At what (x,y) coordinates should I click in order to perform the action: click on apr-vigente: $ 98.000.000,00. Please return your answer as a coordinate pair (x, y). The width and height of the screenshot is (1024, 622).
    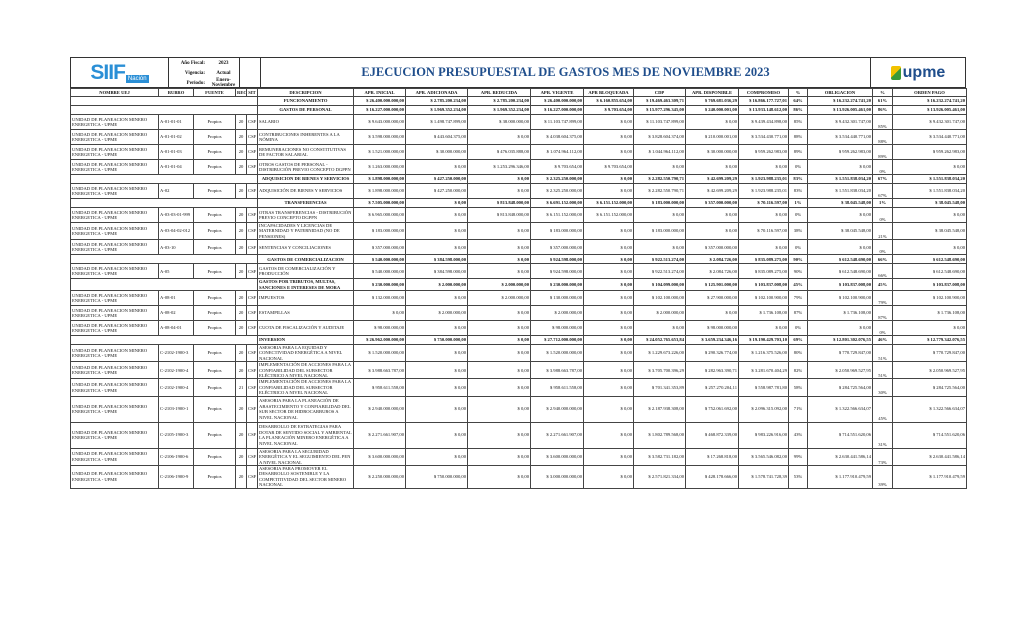
    Looking at the image, I should click on (557, 328).